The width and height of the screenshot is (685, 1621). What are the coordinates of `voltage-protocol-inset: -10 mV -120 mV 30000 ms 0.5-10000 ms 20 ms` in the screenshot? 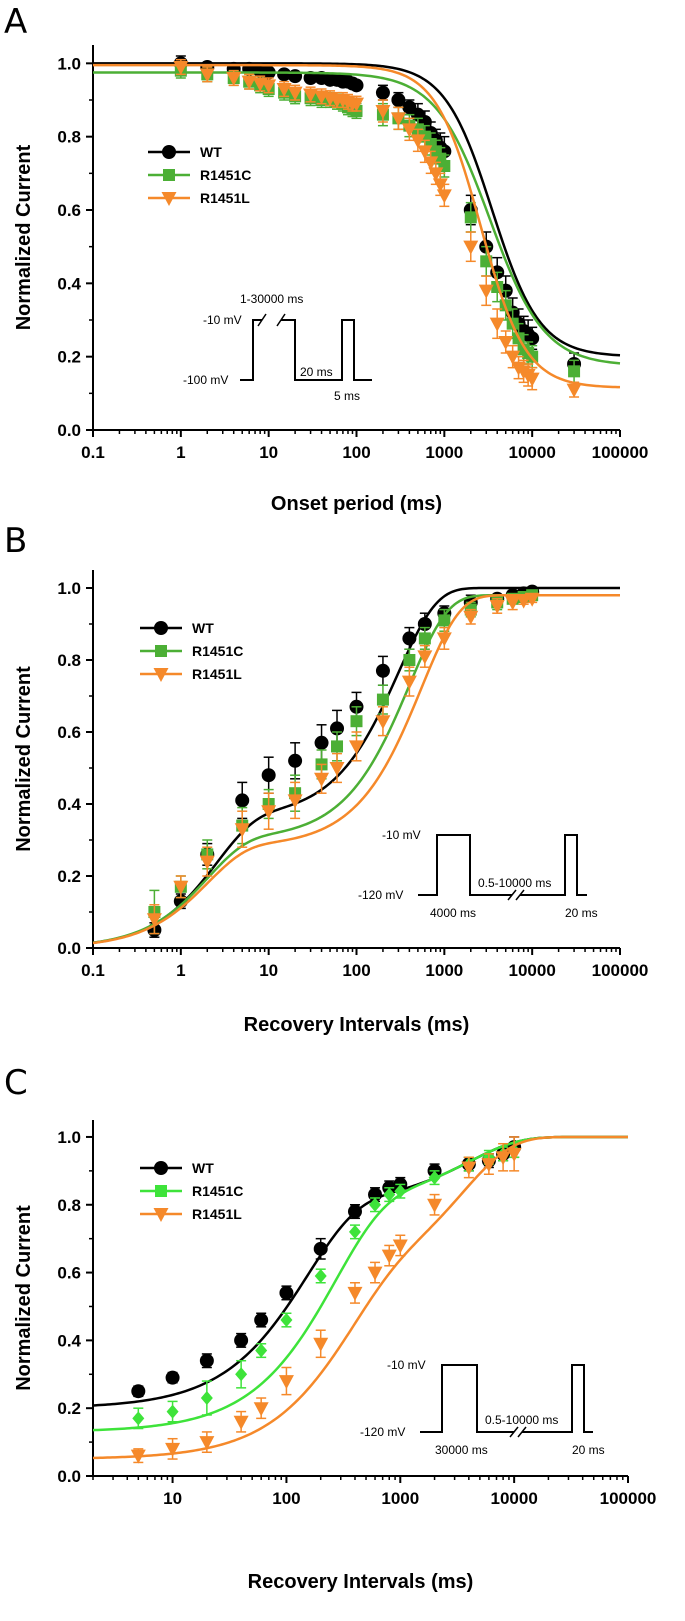 It's located at (482, 1407).